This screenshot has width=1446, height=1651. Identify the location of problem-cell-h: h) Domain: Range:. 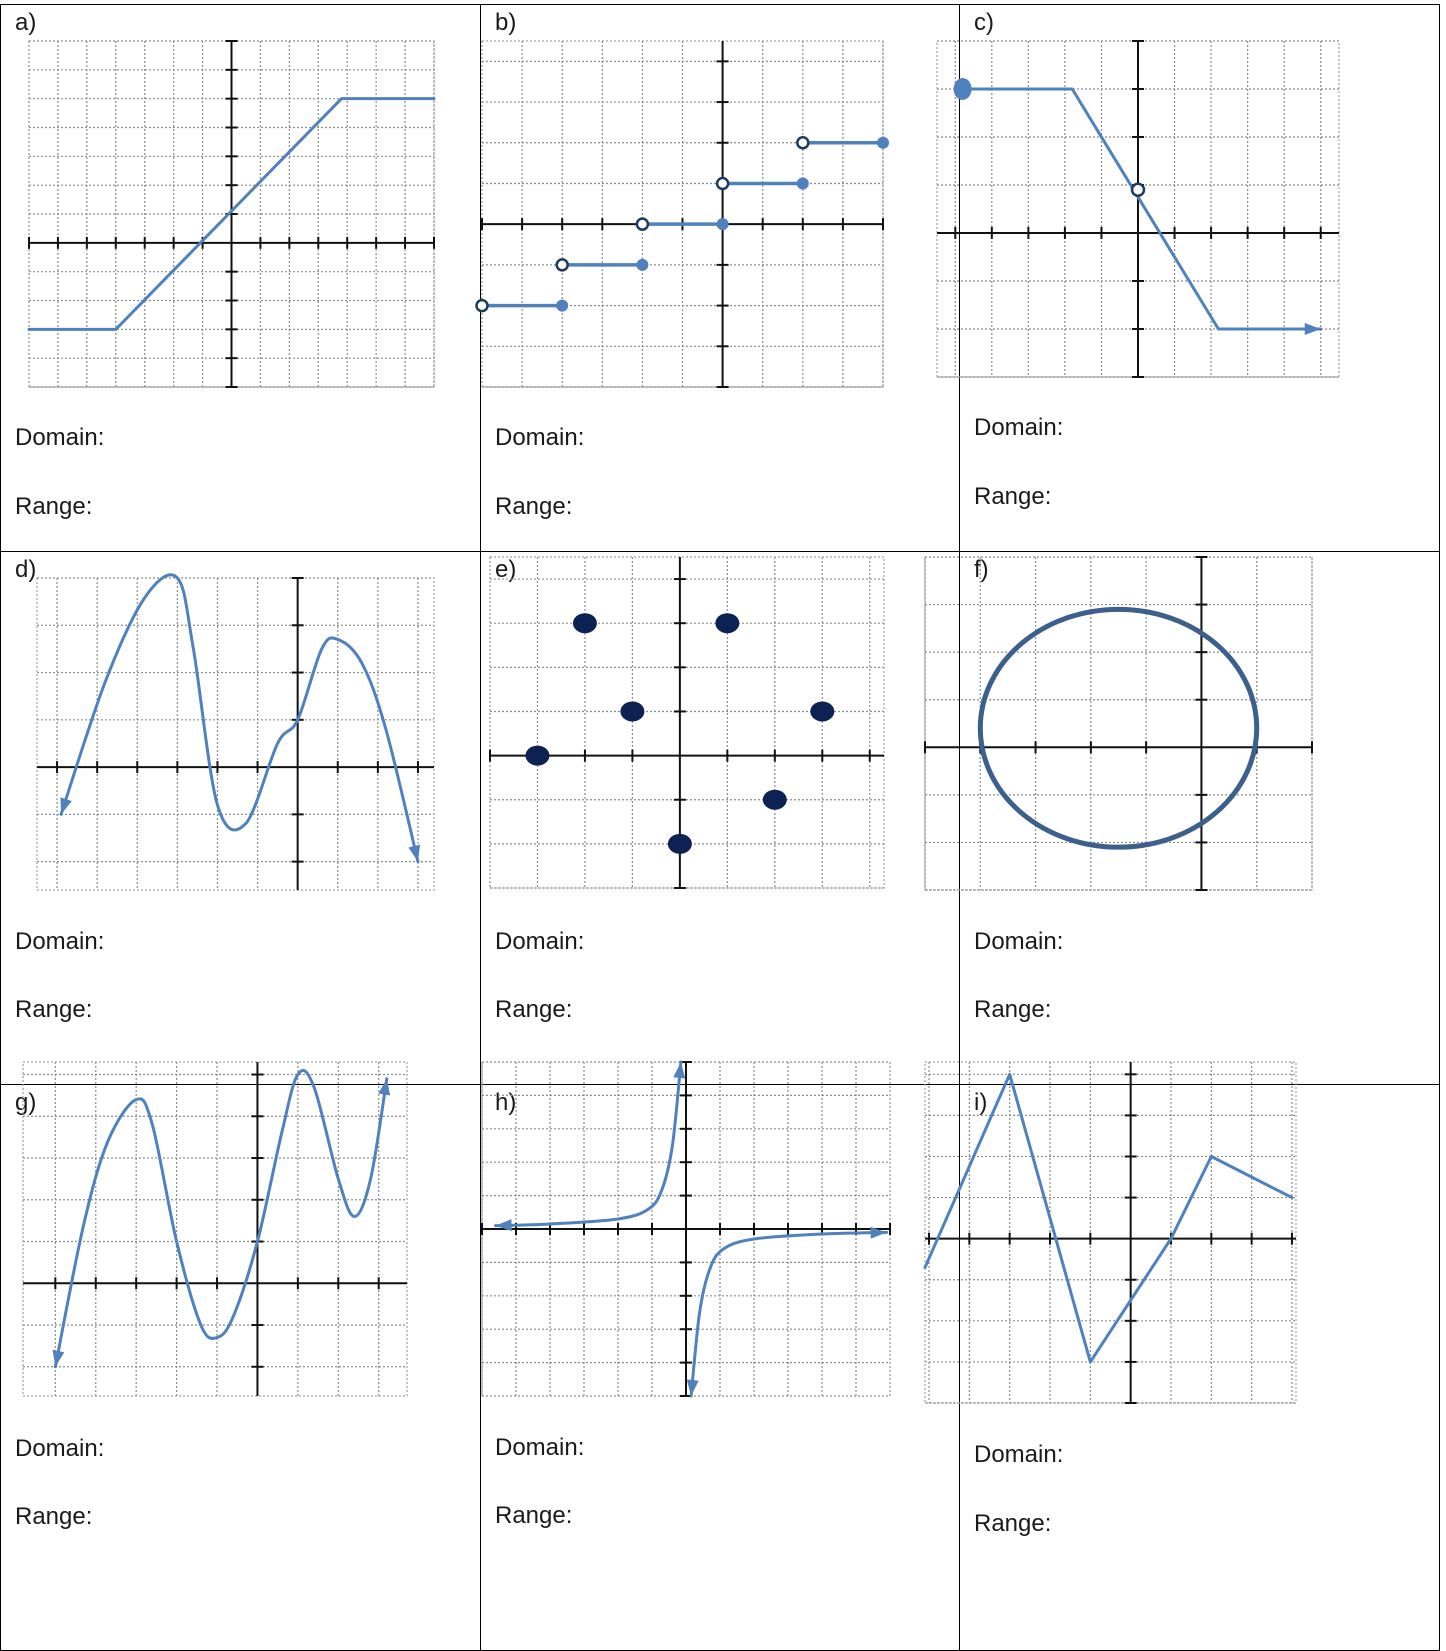
(720, 1355).